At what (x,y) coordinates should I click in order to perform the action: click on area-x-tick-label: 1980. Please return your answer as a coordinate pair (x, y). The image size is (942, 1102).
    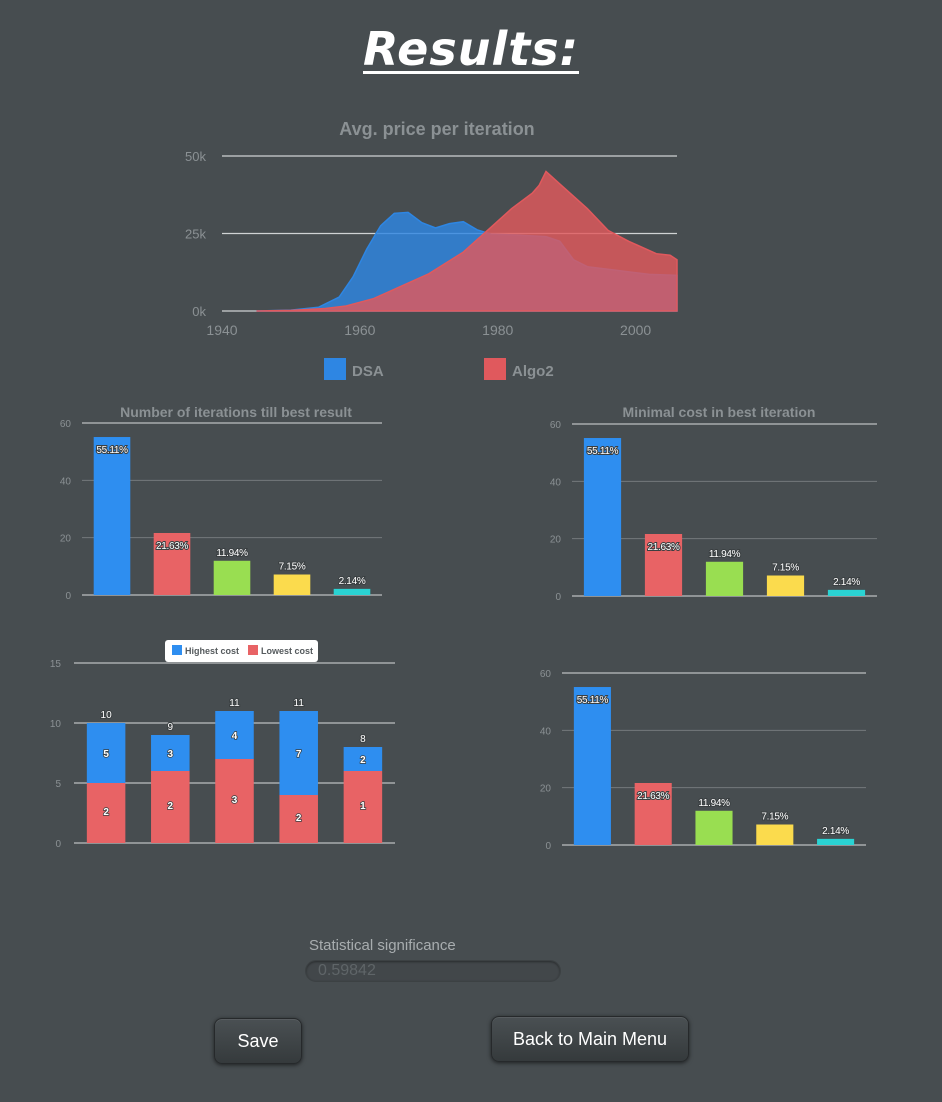
    Looking at the image, I should click on (497, 330).